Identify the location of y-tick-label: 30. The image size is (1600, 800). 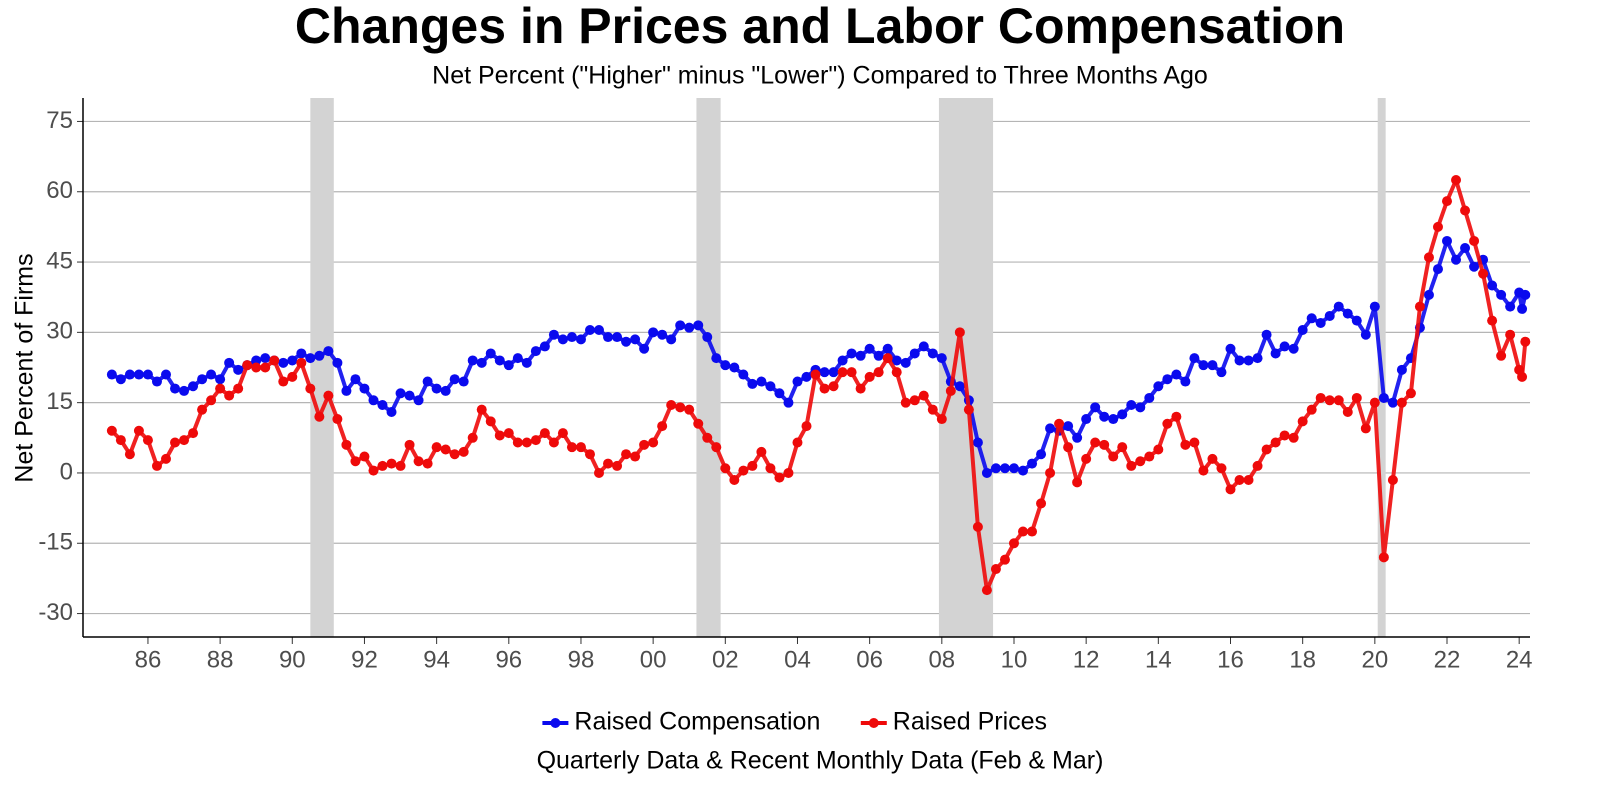
(59, 331).